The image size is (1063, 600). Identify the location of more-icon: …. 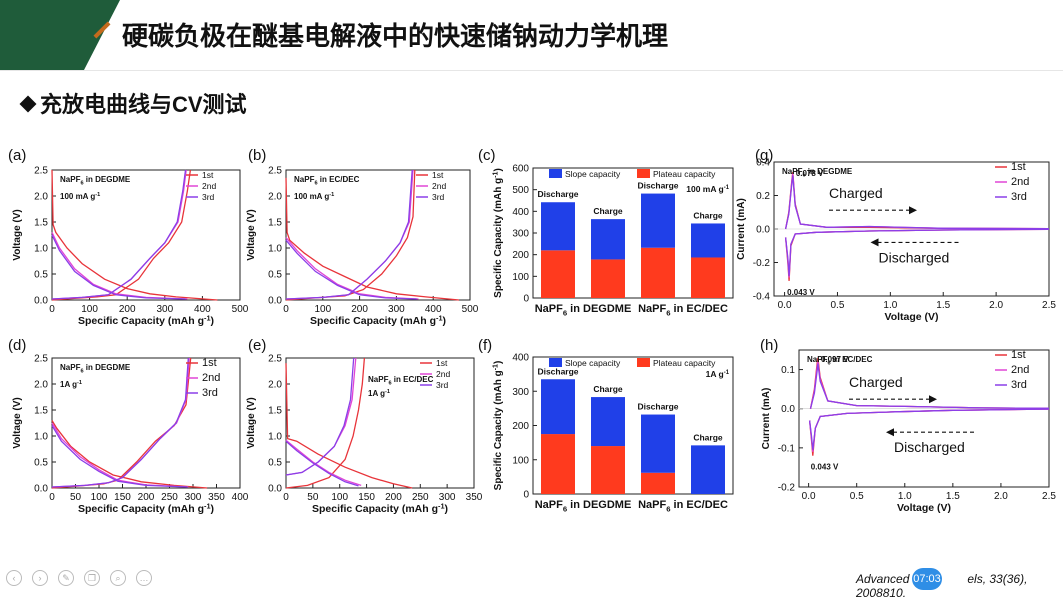
(144, 578).